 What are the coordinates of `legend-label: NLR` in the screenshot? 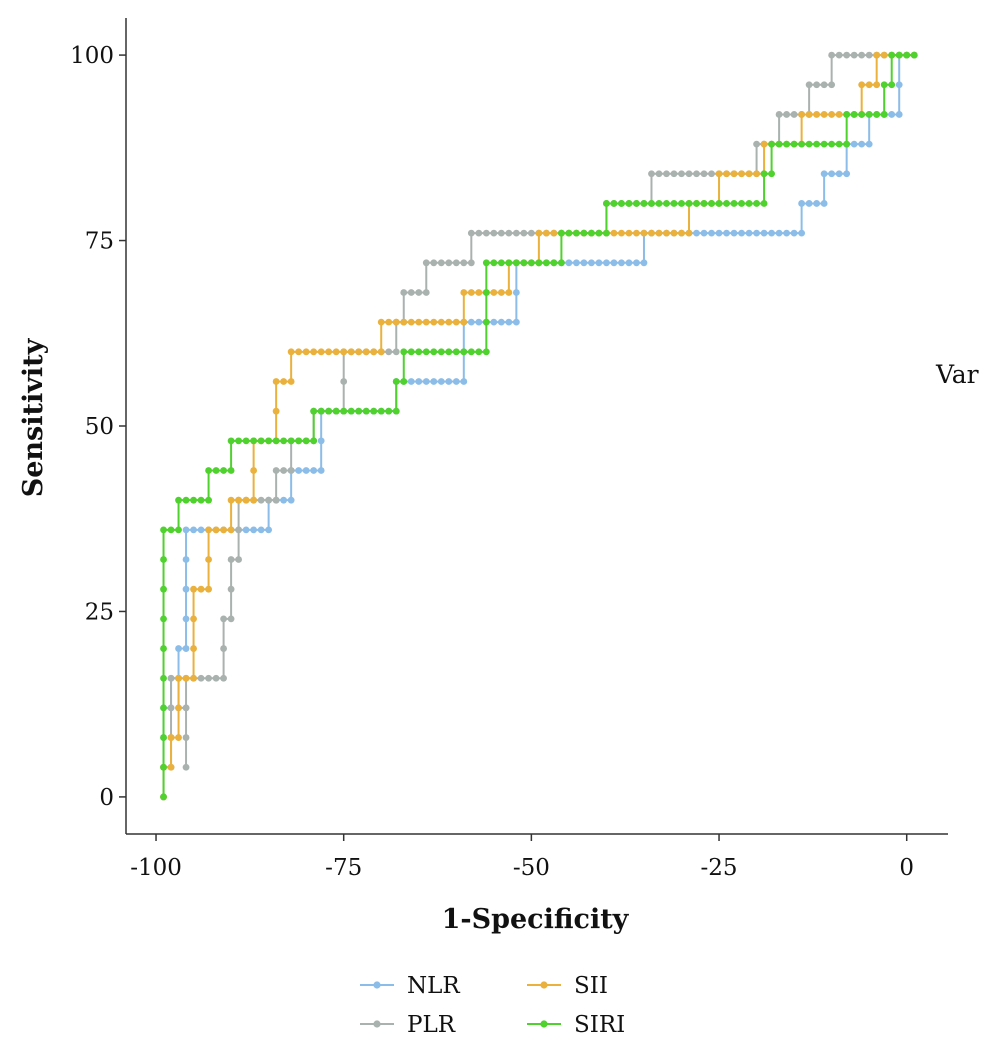 It's located at (433, 986).